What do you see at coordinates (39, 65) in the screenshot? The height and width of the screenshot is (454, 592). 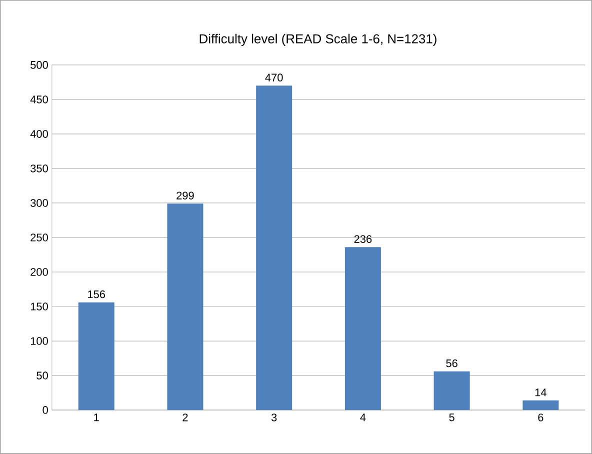 I see `y-tick-label: 500` at bounding box center [39, 65].